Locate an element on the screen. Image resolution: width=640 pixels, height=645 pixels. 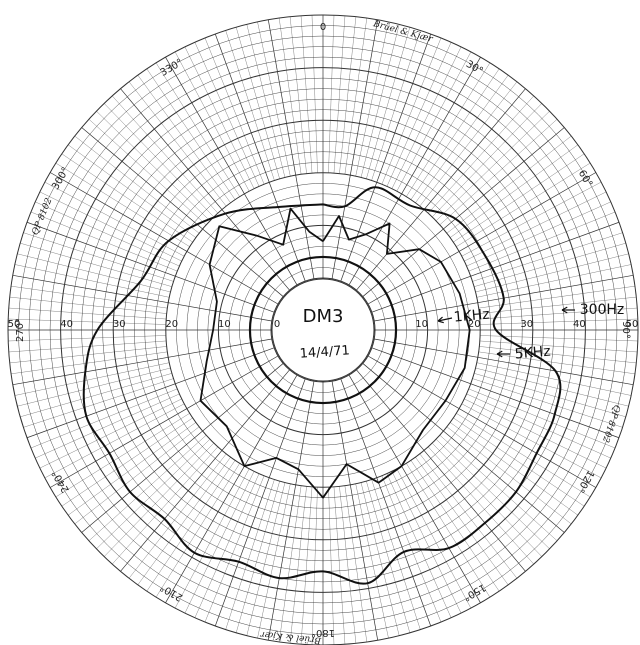
angle-label: 300° is located at coordinates (61, 179).